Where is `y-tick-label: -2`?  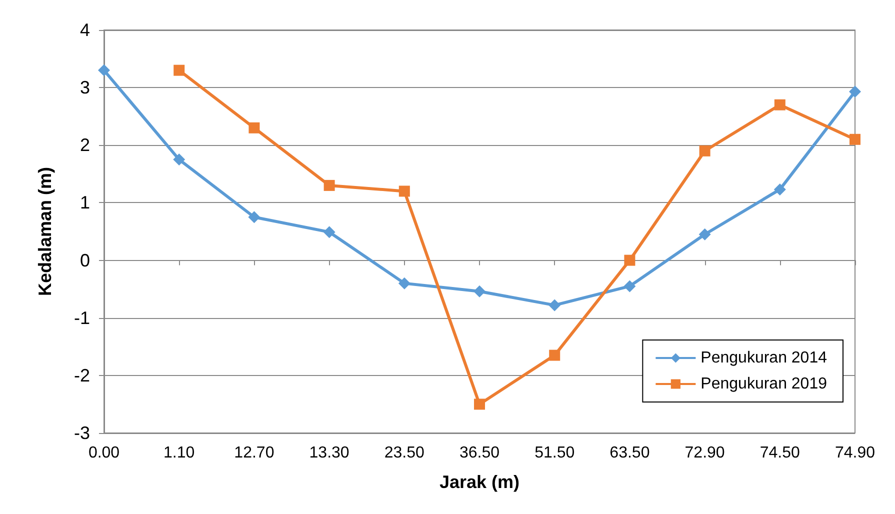 y-tick-label: -2 is located at coordinates (82, 375).